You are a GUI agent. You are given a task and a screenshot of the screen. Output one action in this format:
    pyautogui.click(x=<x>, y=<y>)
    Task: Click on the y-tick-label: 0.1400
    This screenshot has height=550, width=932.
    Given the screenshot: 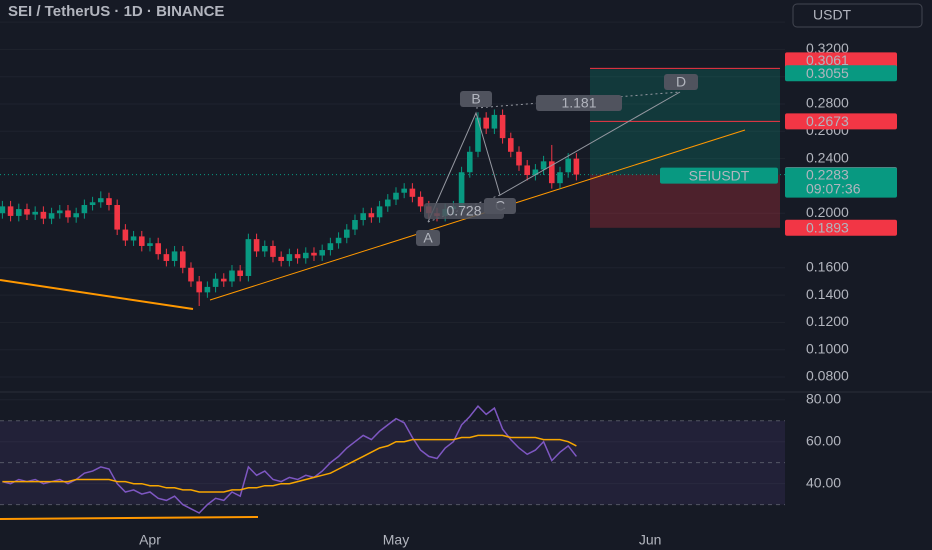 What is the action you would take?
    pyautogui.click(x=827, y=294)
    